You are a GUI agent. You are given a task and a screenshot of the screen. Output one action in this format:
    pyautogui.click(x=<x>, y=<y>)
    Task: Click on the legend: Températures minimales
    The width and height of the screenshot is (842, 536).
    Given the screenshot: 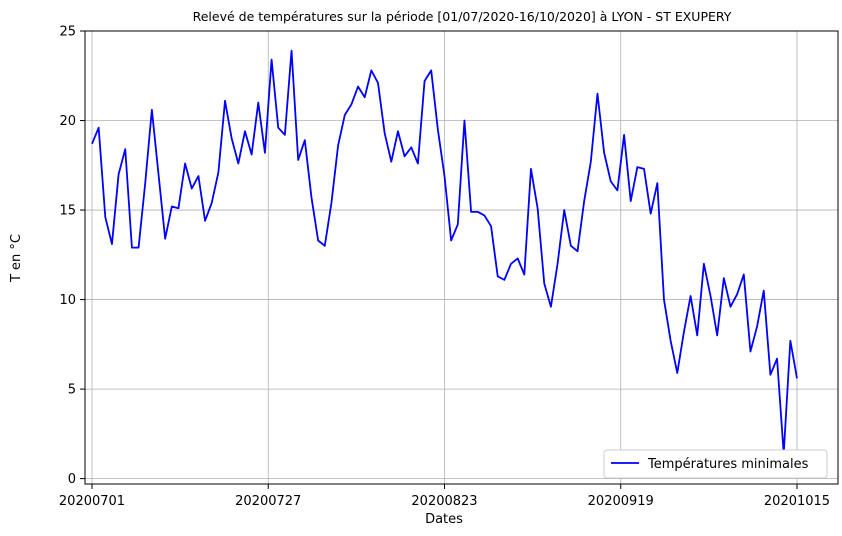 What is the action you would take?
    pyautogui.click(x=715, y=464)
    